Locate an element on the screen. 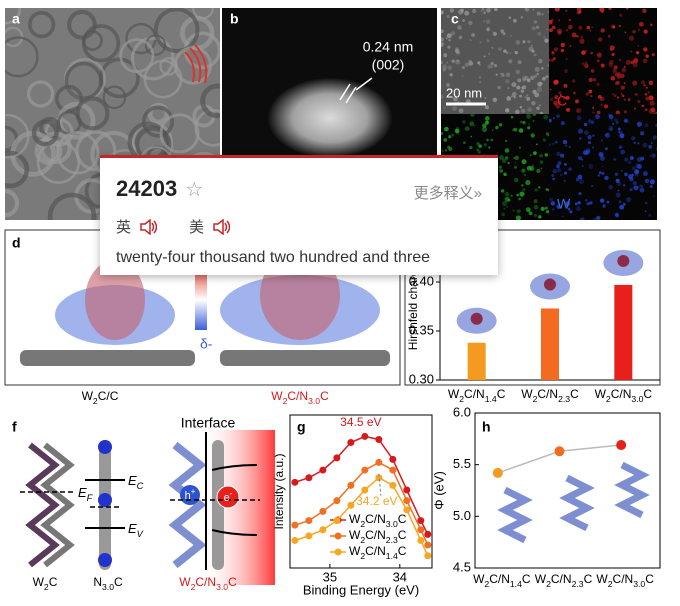  y-tick-label: 0.30 is located at coordinates (421, 378).